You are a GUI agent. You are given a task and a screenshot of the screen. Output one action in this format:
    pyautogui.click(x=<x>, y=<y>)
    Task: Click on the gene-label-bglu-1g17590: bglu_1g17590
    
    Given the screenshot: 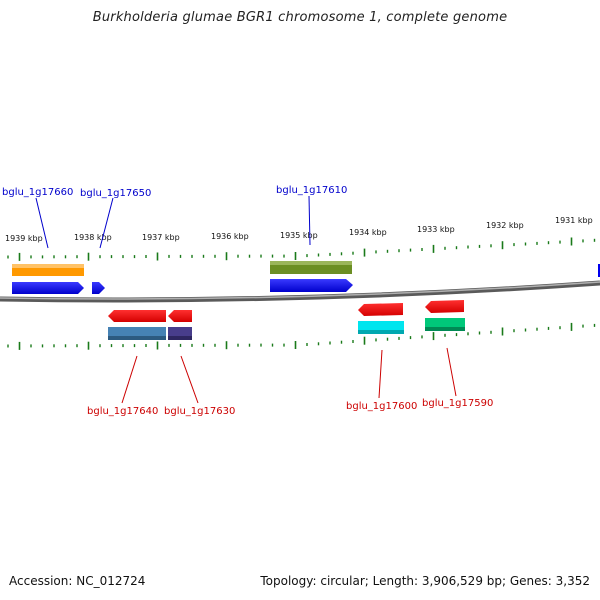 What is the action you would take?
    pyautogui.click(x=457, y=403)
    